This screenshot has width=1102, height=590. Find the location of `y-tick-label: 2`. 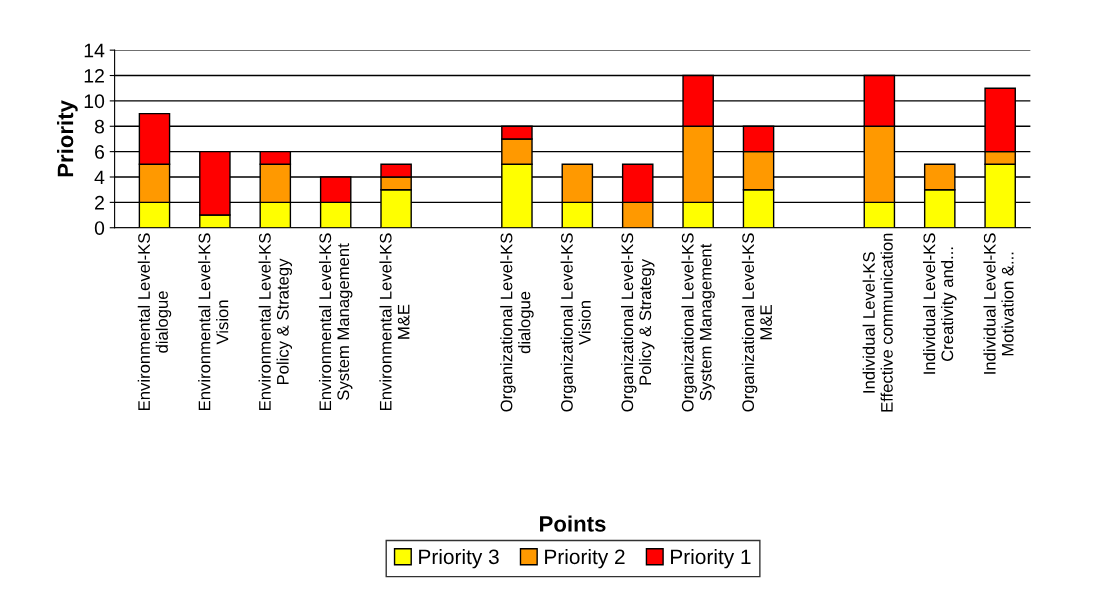

y-tick-label: 2 is located at coordinates (99, 202).